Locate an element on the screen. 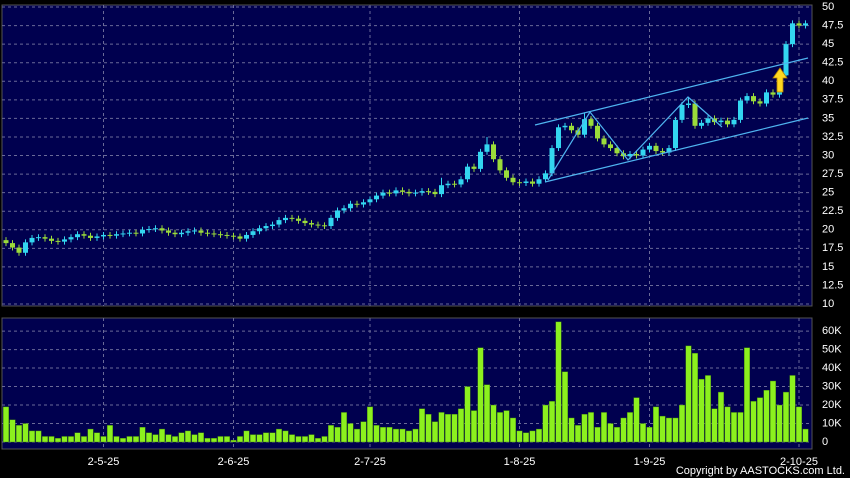 The image size is (850, 478). y-tick-label: 0 is located at coordinates (825, 442).